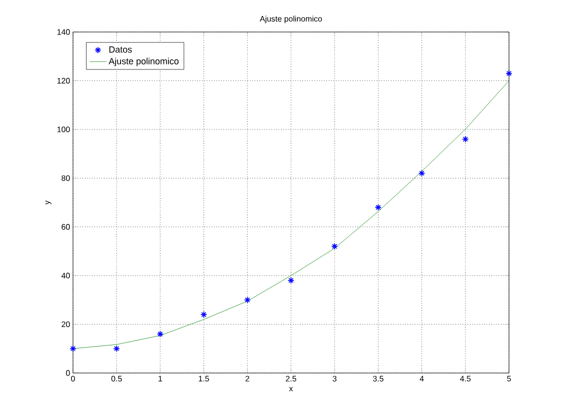 Image resolution: width=561 pixels, height=420 pixels. I want to click on legend-label: Datos, so click(120, 49).